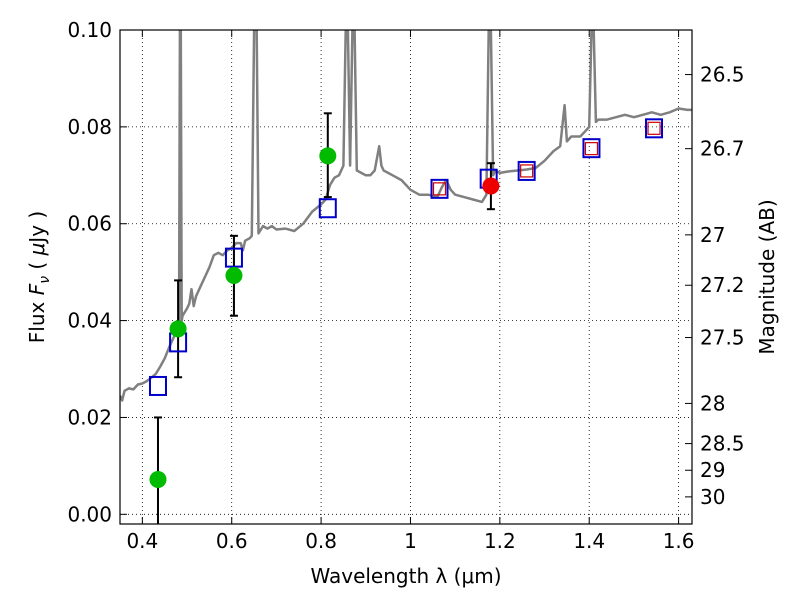  I want to click on mag-tick-label: 28, so click(712, 403).